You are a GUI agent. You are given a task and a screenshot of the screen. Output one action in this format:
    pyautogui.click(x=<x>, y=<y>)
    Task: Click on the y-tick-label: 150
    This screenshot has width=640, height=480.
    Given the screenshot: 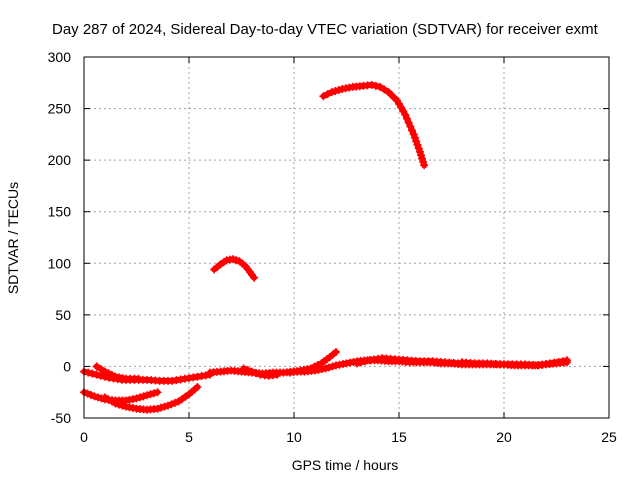 What is the action you would take?
    pyautogui.click(x=60, y=212)
    